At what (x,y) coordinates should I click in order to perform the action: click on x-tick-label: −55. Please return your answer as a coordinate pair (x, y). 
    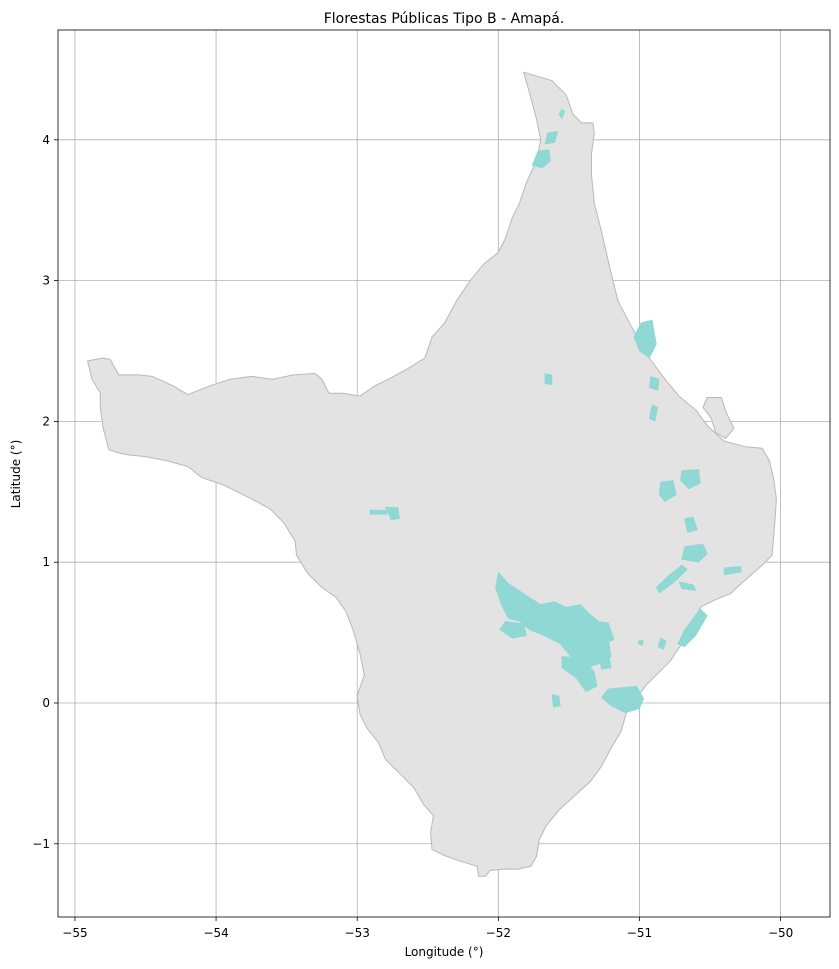
    Looking at the image, I should click on (74, 933).